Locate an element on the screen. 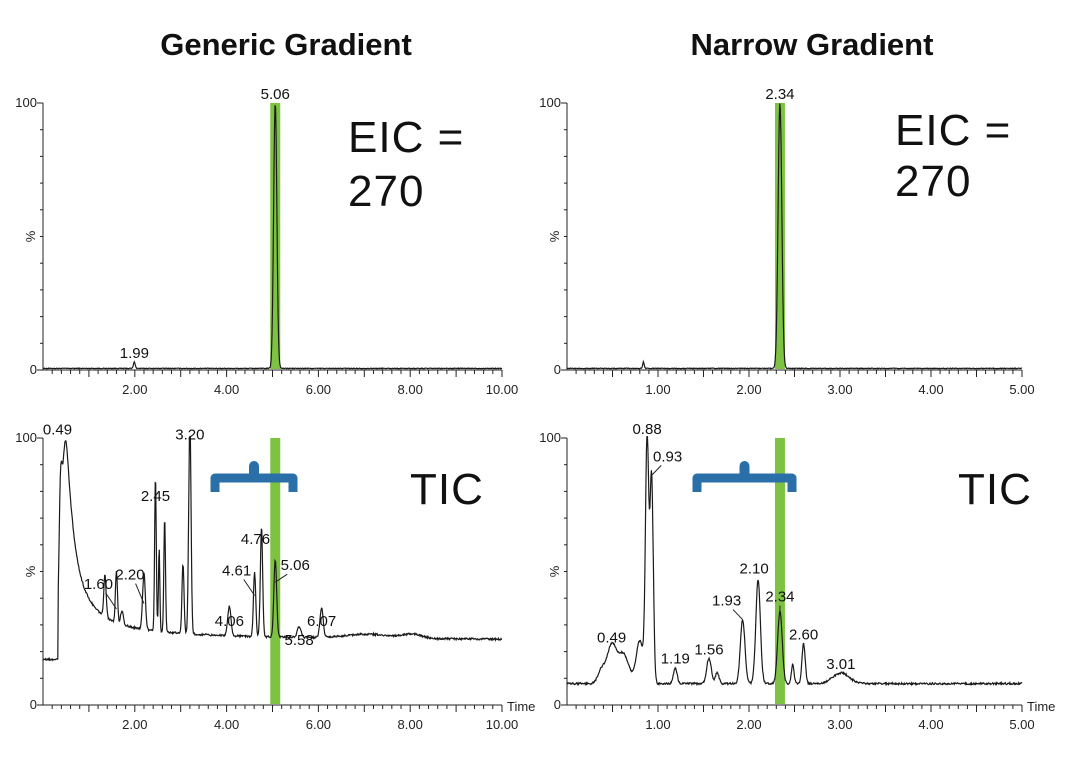 Image resolution: width=1084 pixels, height=758 pixels. peak-label: 5.58 is located at coordinates (299, 640).